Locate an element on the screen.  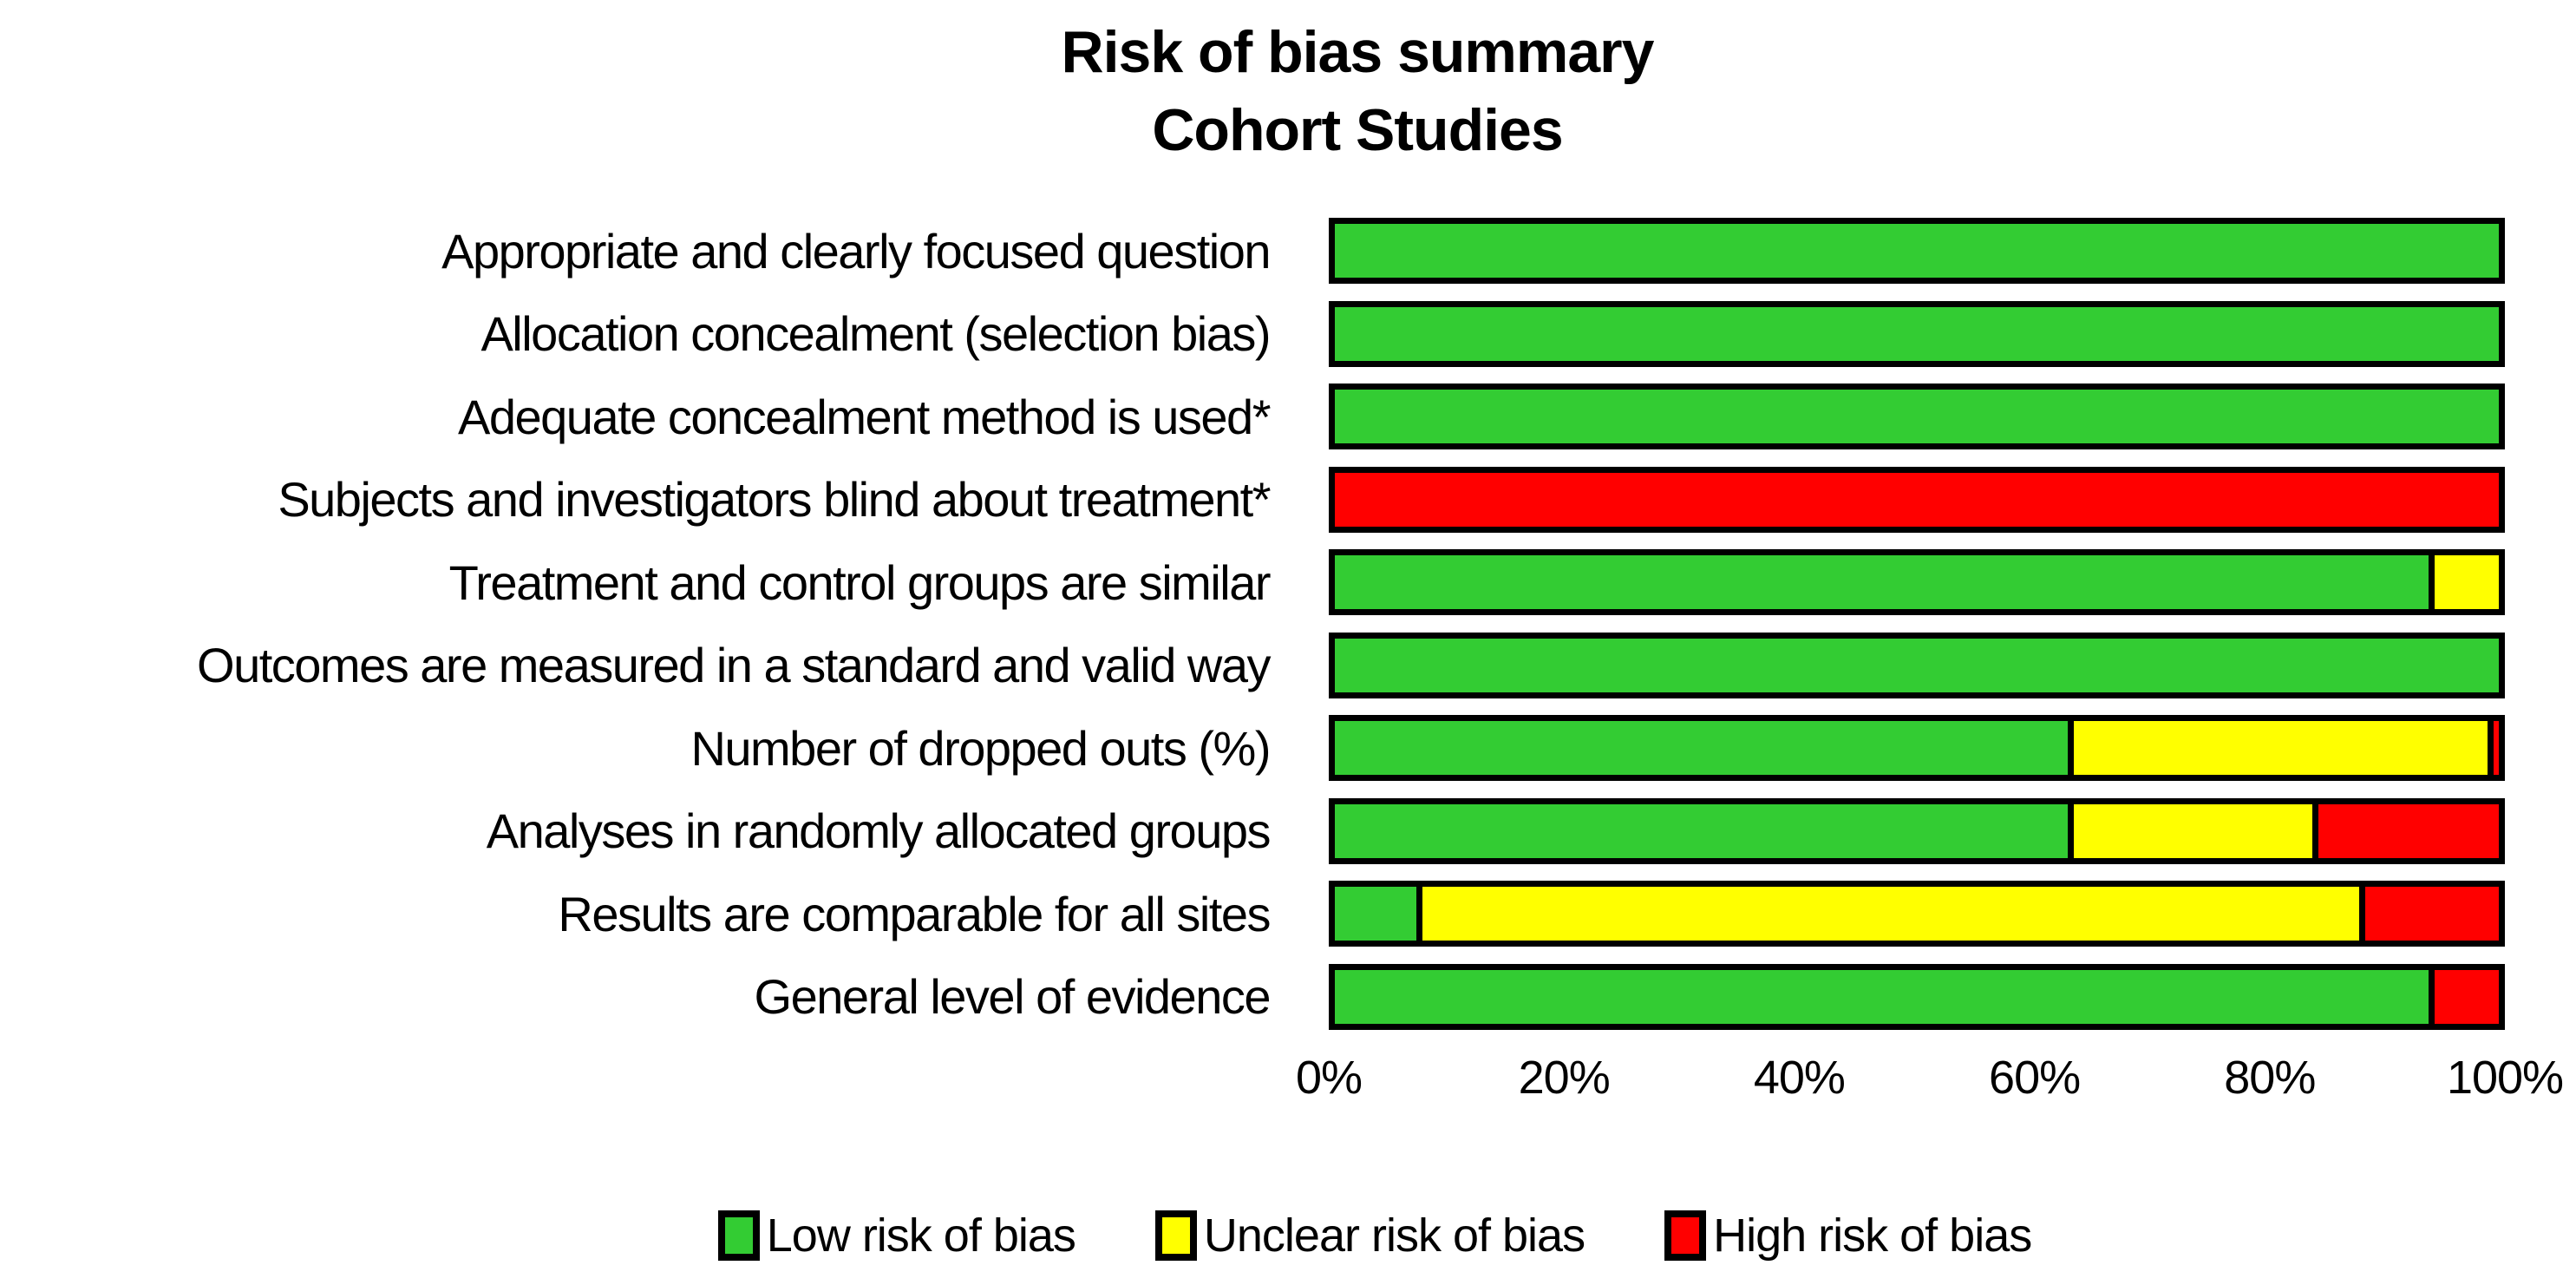
chart-row: Analyses in randomly allocated groups is located at coordinates (1288, 831).